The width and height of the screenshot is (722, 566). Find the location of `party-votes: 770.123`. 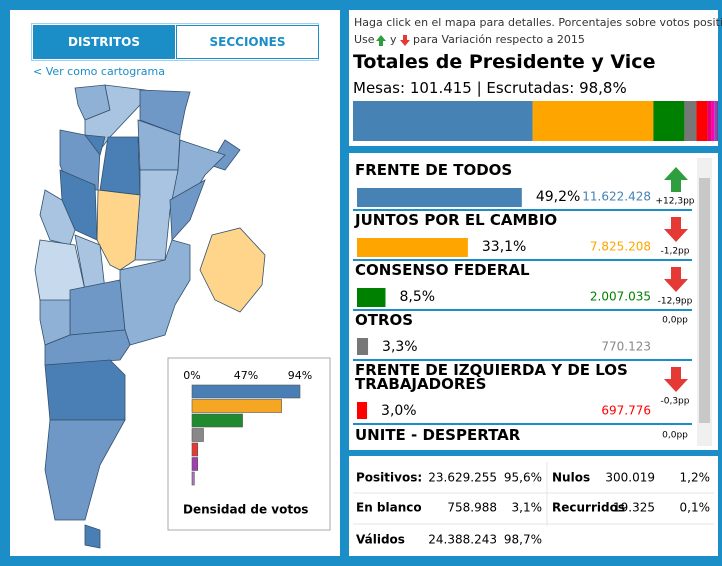

party-votes: 770.123 is located at coordinates (626, 347).